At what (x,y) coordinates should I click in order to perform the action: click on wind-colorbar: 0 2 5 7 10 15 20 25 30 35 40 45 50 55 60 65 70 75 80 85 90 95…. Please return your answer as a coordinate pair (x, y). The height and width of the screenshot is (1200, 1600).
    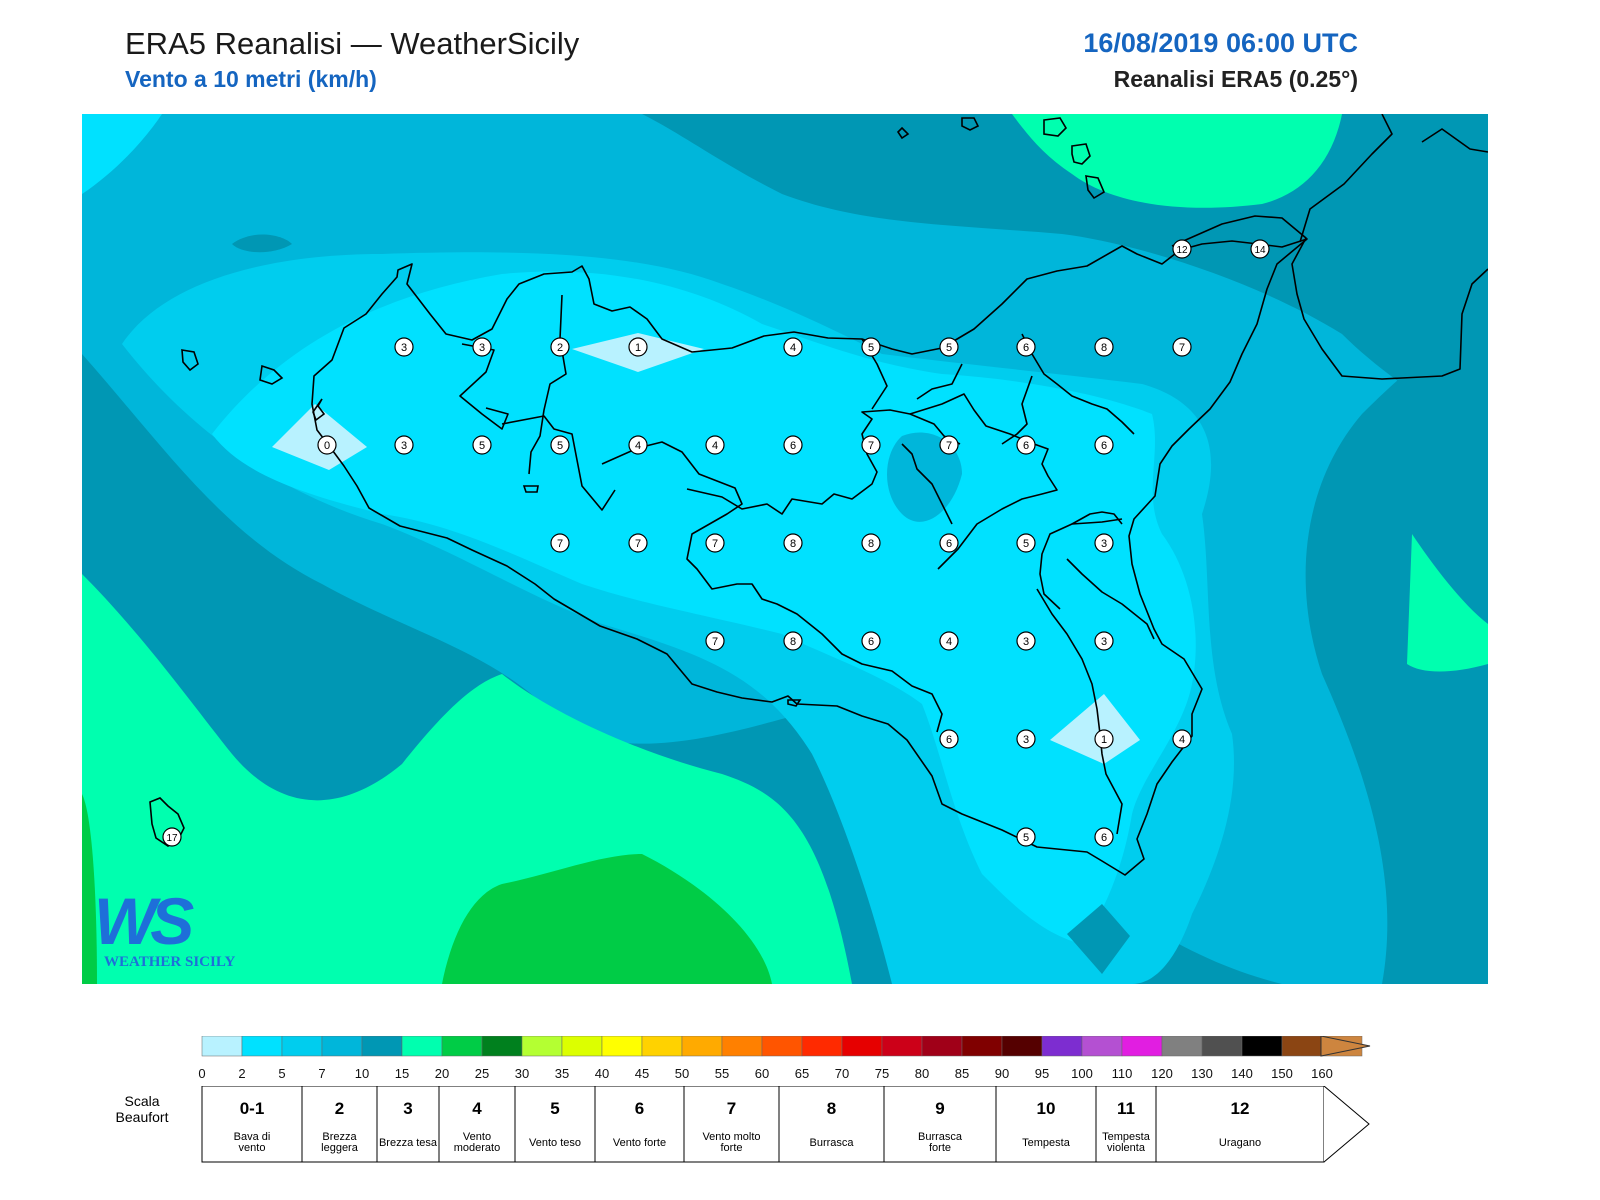
    Looking at the image, I should click on (784, 1058).